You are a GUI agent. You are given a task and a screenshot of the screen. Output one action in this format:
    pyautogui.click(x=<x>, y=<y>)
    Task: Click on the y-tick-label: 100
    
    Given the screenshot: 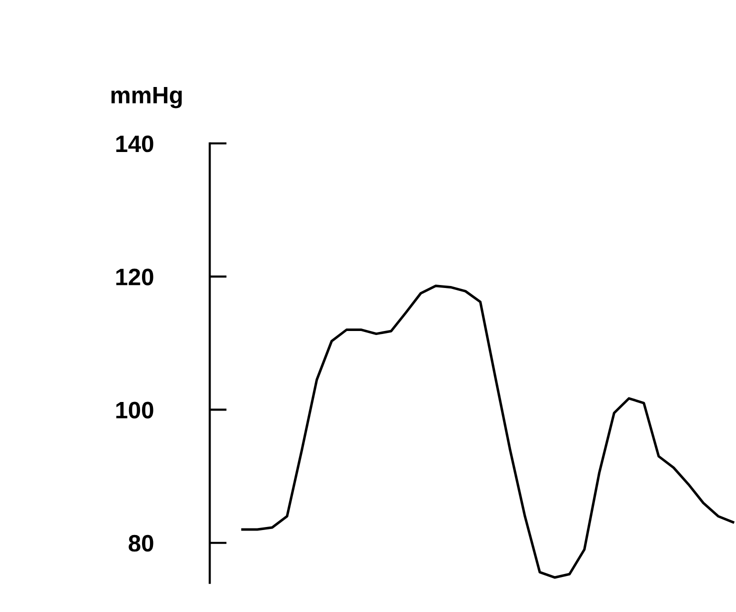 What is the action you would take?
    pyautogui.click(x=135, y=410)
    